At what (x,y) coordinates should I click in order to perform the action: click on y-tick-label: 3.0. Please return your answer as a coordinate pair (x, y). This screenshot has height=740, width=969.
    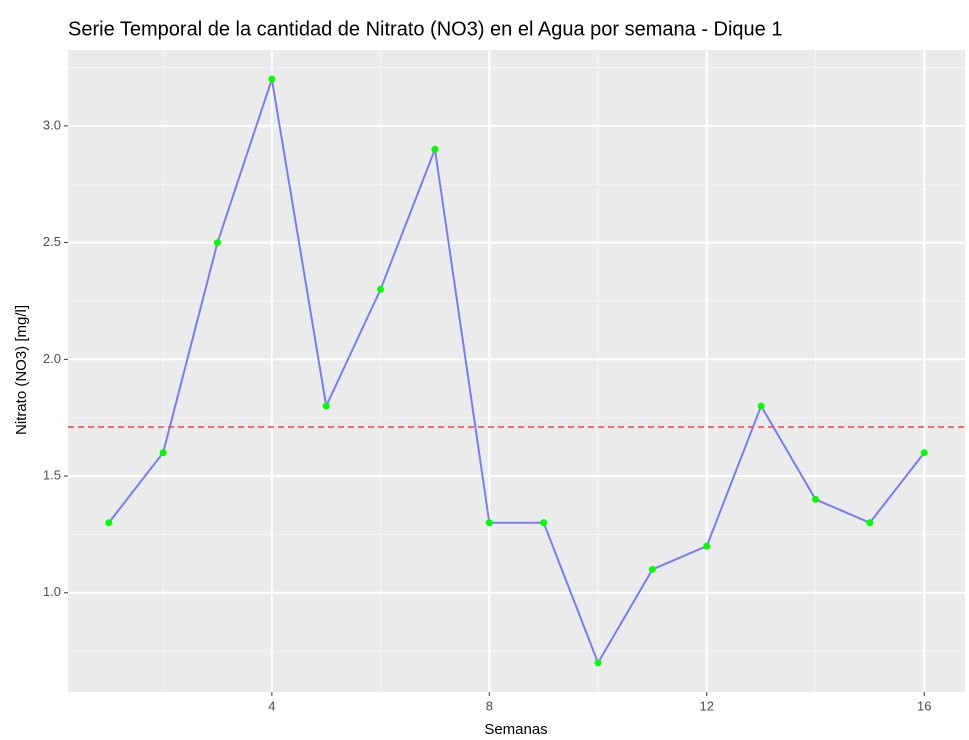
    Looking at the image, I should click on (52, 124).